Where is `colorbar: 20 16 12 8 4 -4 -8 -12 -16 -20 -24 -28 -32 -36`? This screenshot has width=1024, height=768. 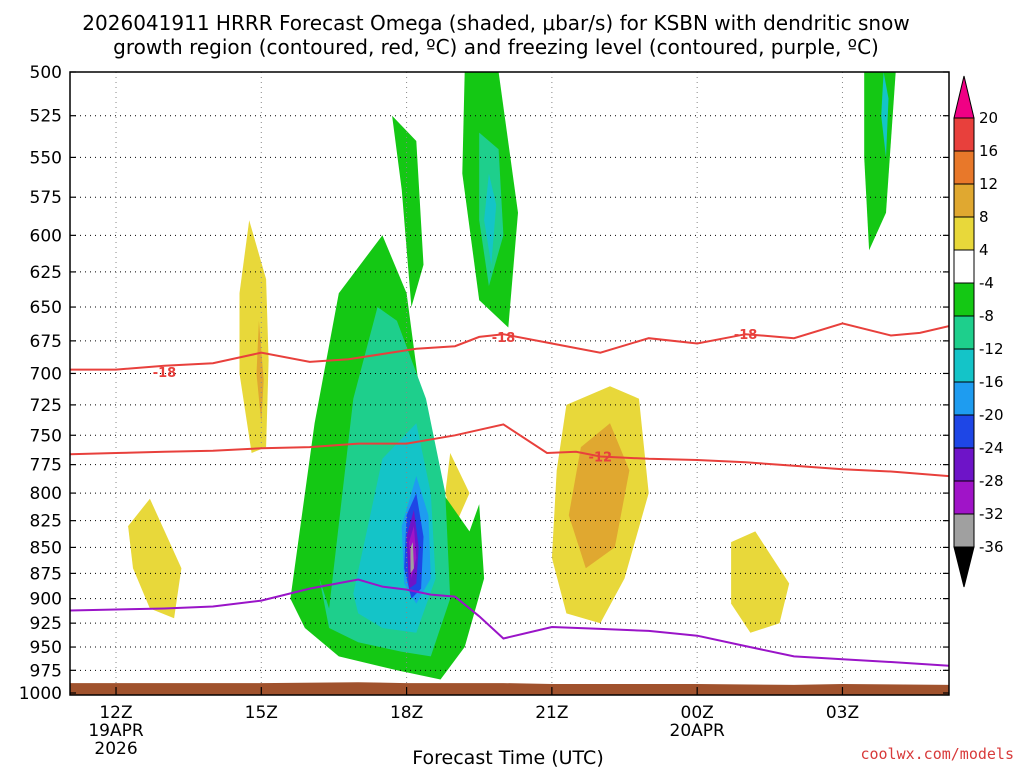 colorbar: 20 16 12 8 4 -4 -8 -12 -16 -20 -24 -28 -32 -36 is located at coordinates (978, 331).